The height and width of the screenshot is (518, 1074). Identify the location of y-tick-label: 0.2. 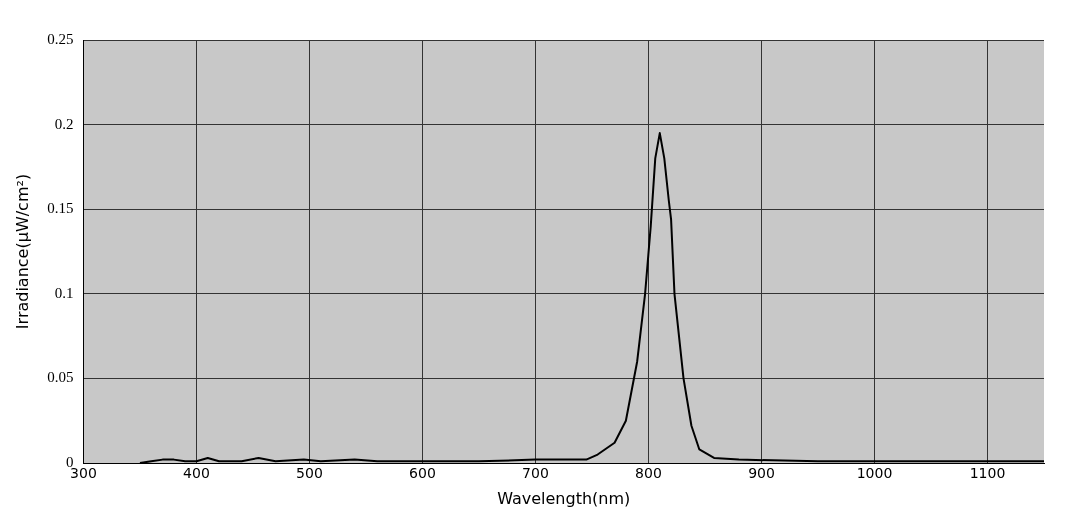
(64, 123).